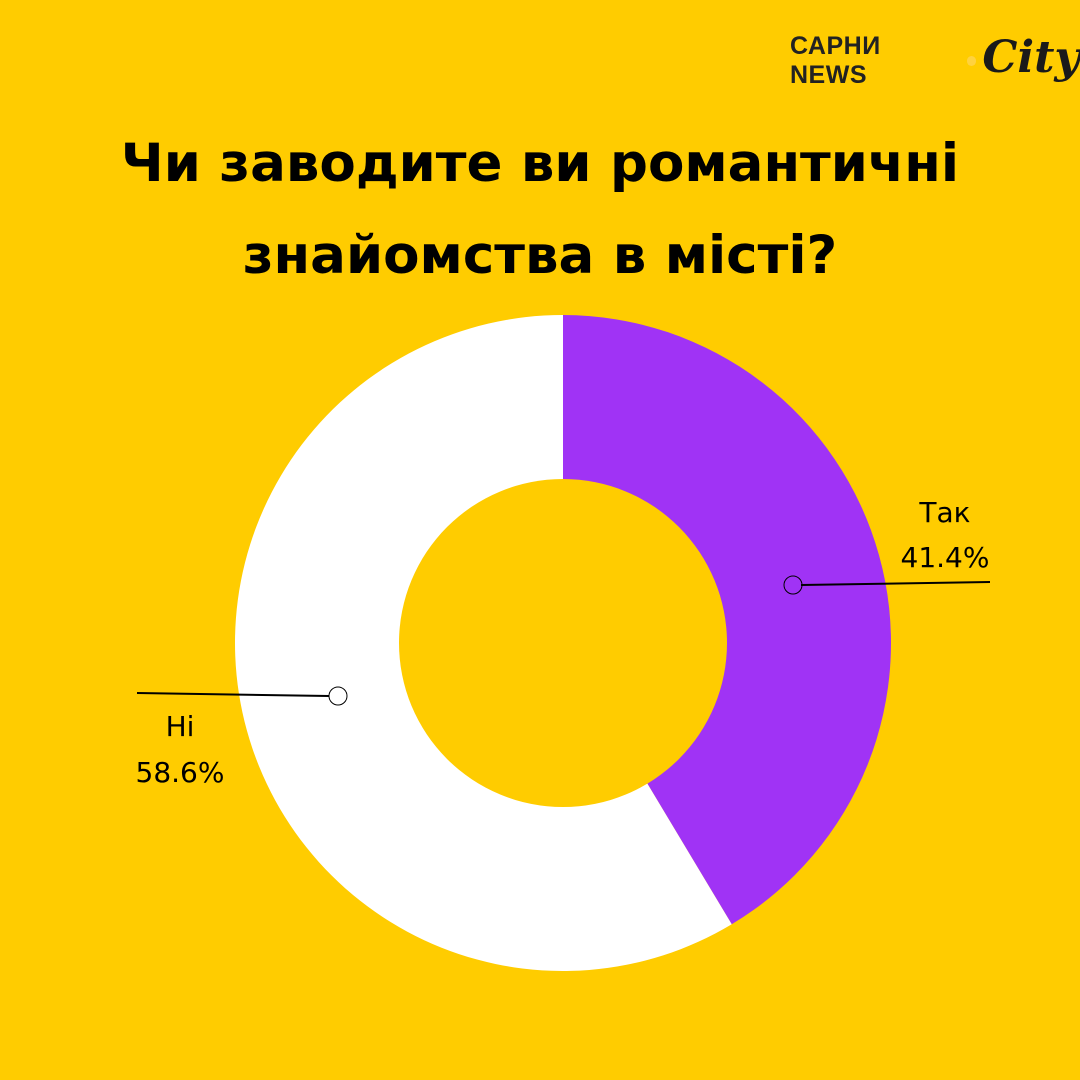 The height and width of the screenshot is (1080, 1080). I want to click on donut-hole, so click(563, 643).